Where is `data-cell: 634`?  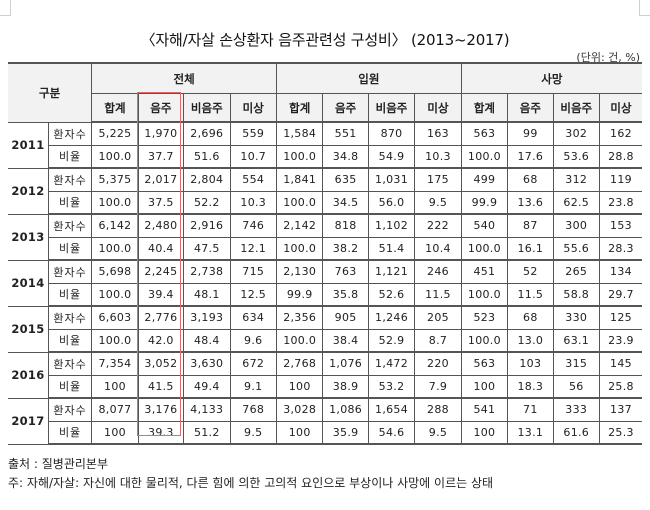
data-cell: 634 is located at coordinates (253, 317).